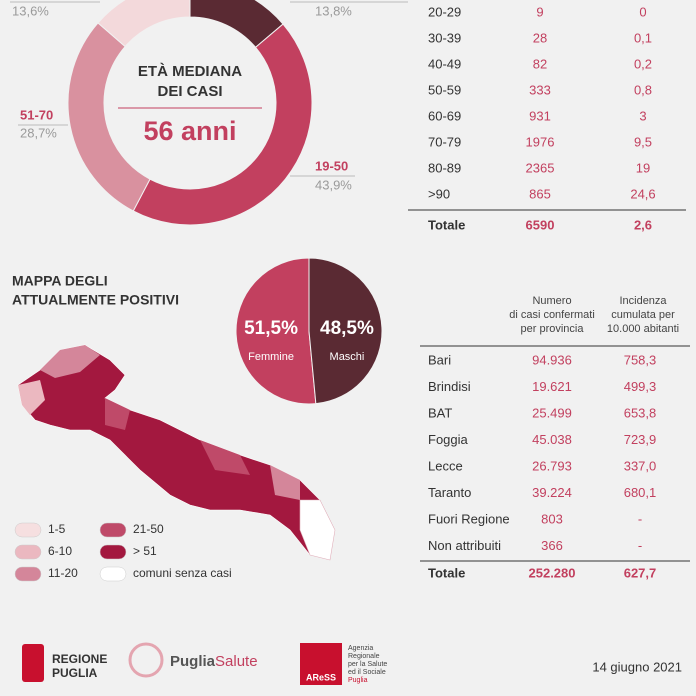 The height and width of the screenshot is (696, 696). I want to click on logo-text: PUGLIA, so click(75, 673).